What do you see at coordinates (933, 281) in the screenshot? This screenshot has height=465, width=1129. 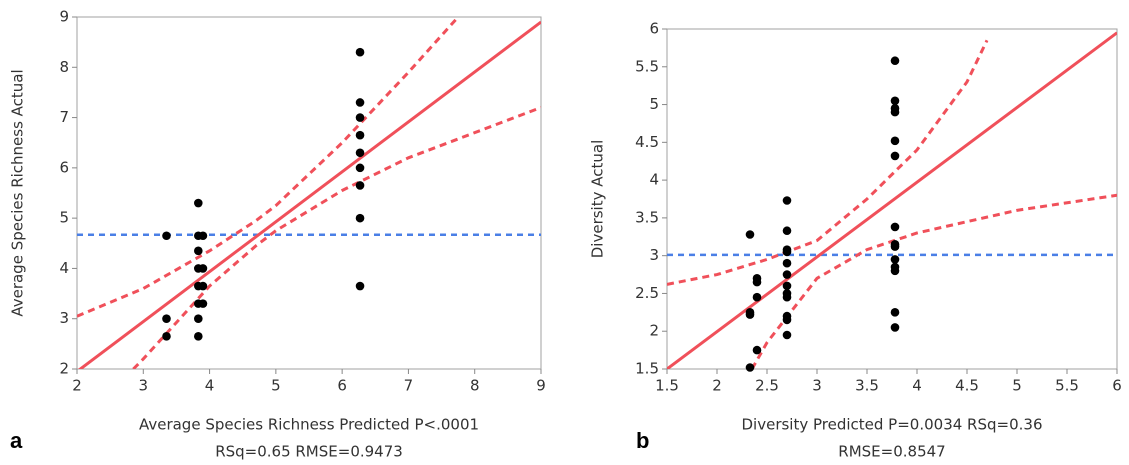 I see `confidence-lower` at bounding box center [933, 281].